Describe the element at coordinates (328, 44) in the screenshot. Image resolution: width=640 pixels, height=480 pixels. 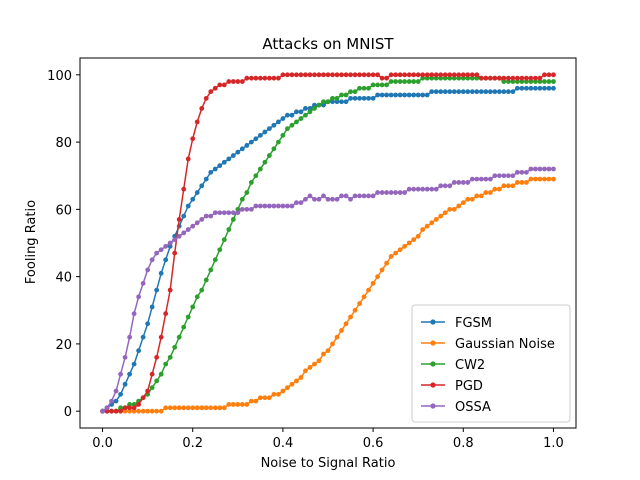
I see `chart-title: Attacks on MNIST` at that location.